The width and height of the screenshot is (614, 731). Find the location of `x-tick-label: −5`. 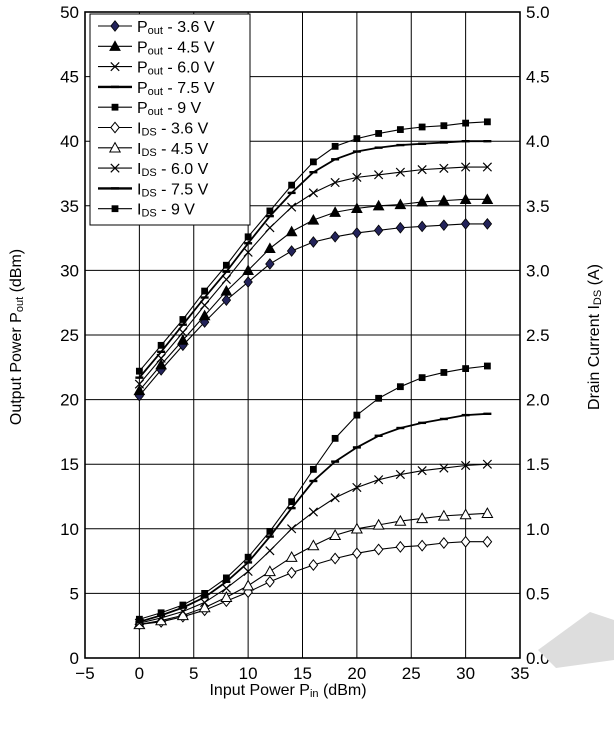

x-tick-label: −5 is located at coordinates (84, 673).